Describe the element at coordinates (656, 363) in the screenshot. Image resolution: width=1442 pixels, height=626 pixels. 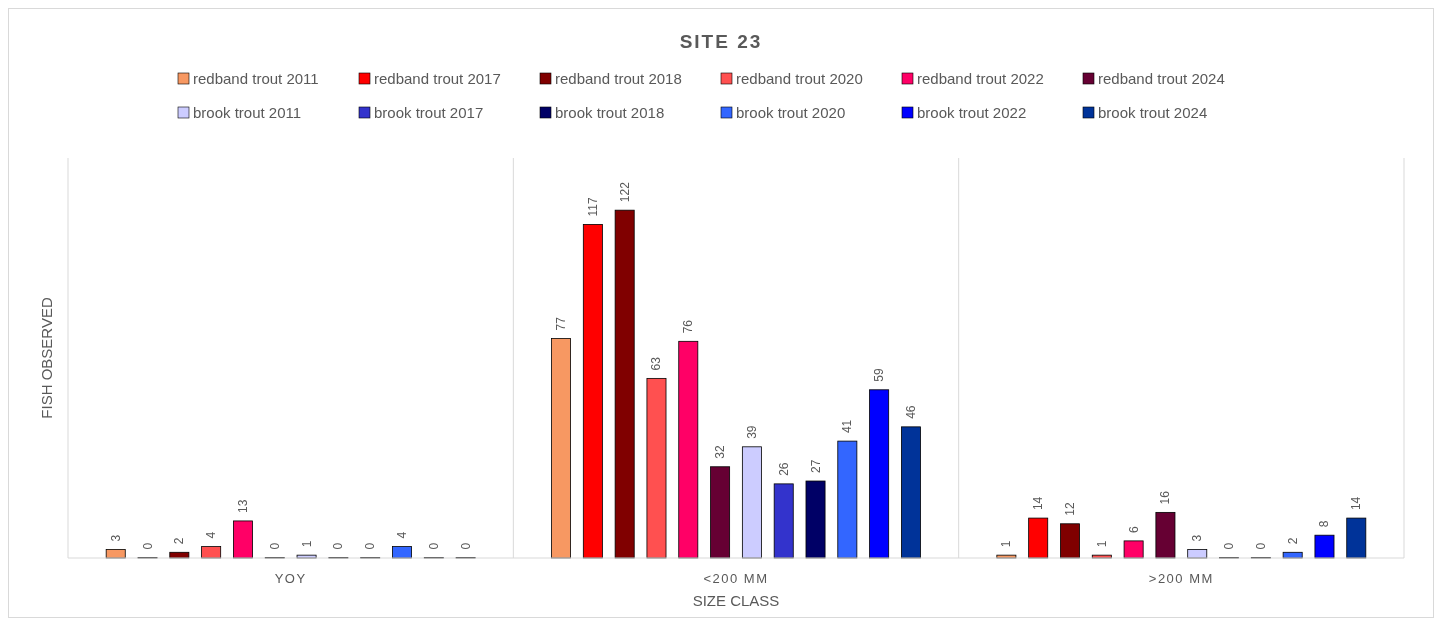
I see `data-label: 63` at that location.